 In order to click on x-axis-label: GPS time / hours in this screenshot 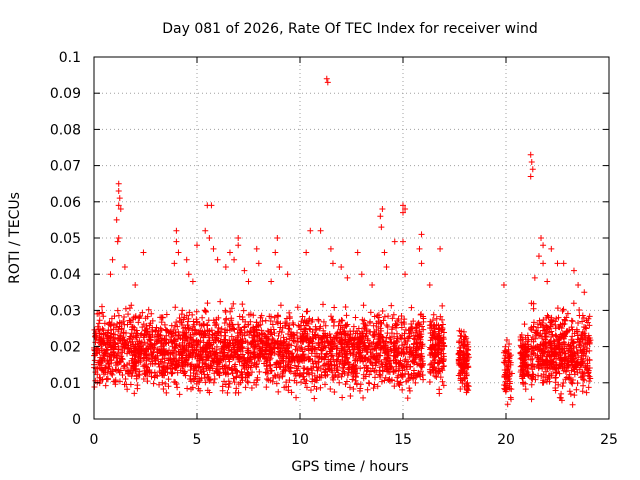, I will do `click(349, 467)`.